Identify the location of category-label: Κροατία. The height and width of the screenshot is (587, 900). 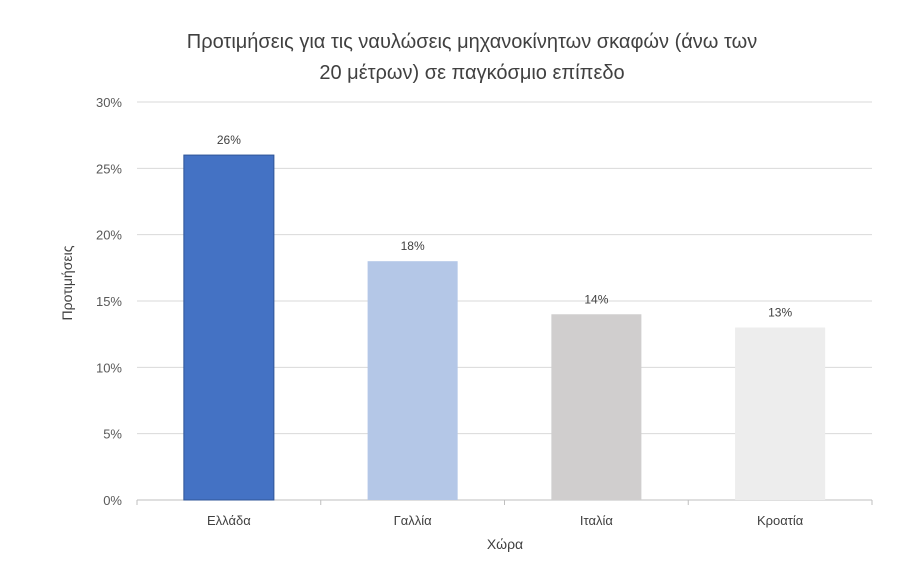
(780, 520).